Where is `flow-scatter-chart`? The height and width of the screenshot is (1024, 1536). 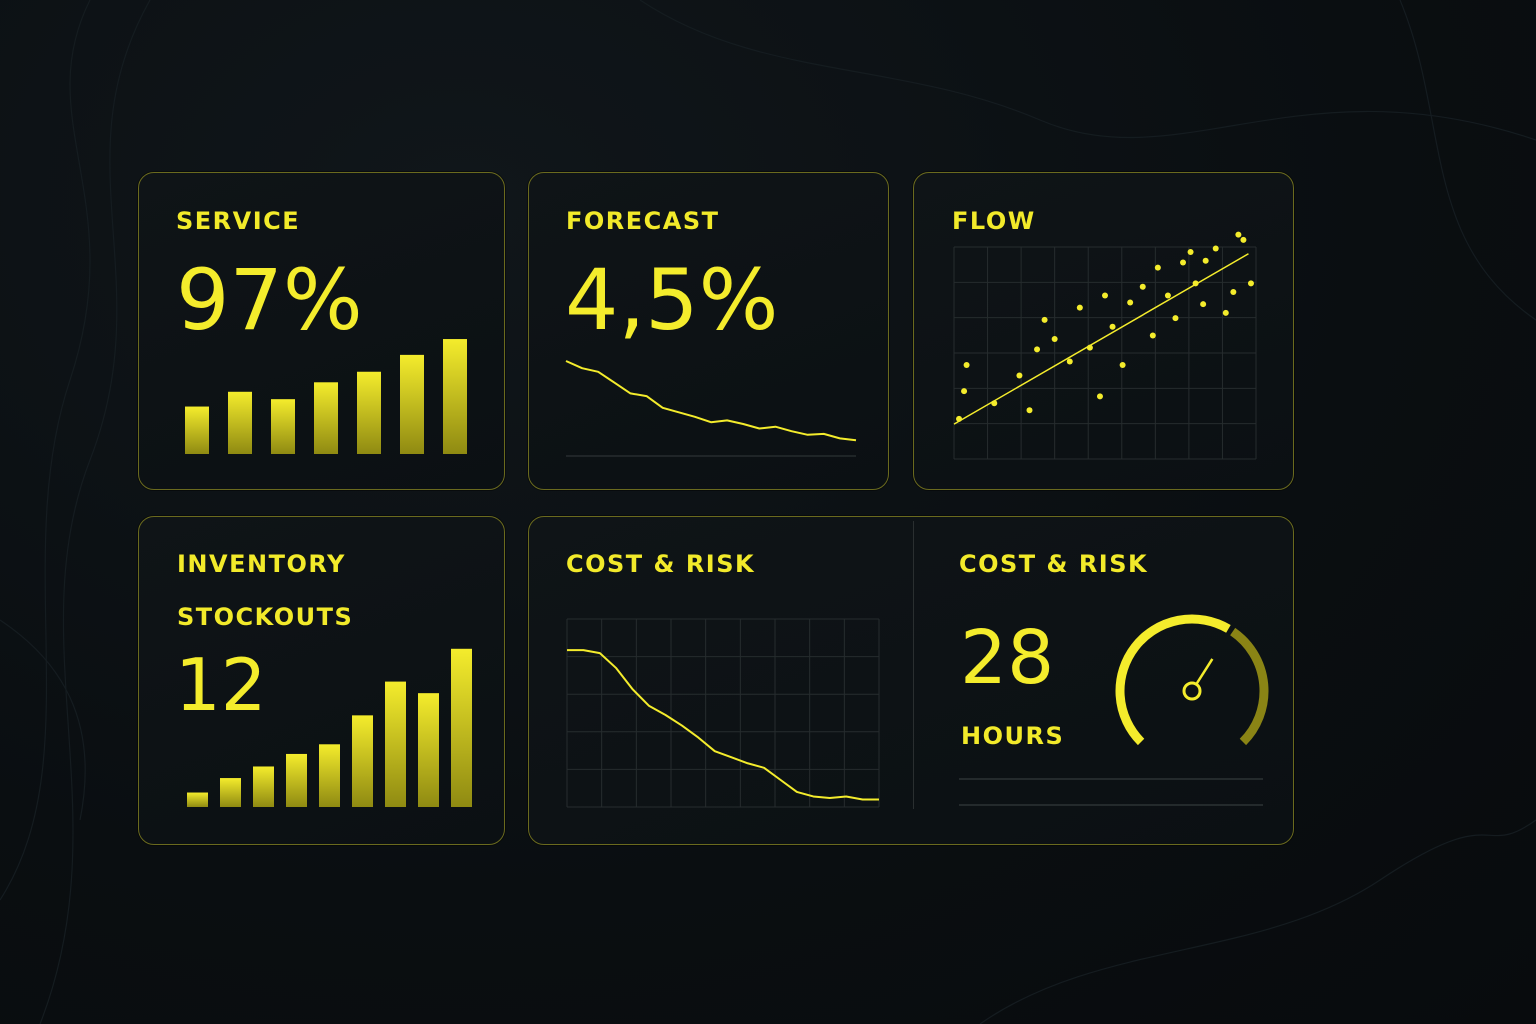
flow-scatter-chart is located at coordinates (1105, 345).